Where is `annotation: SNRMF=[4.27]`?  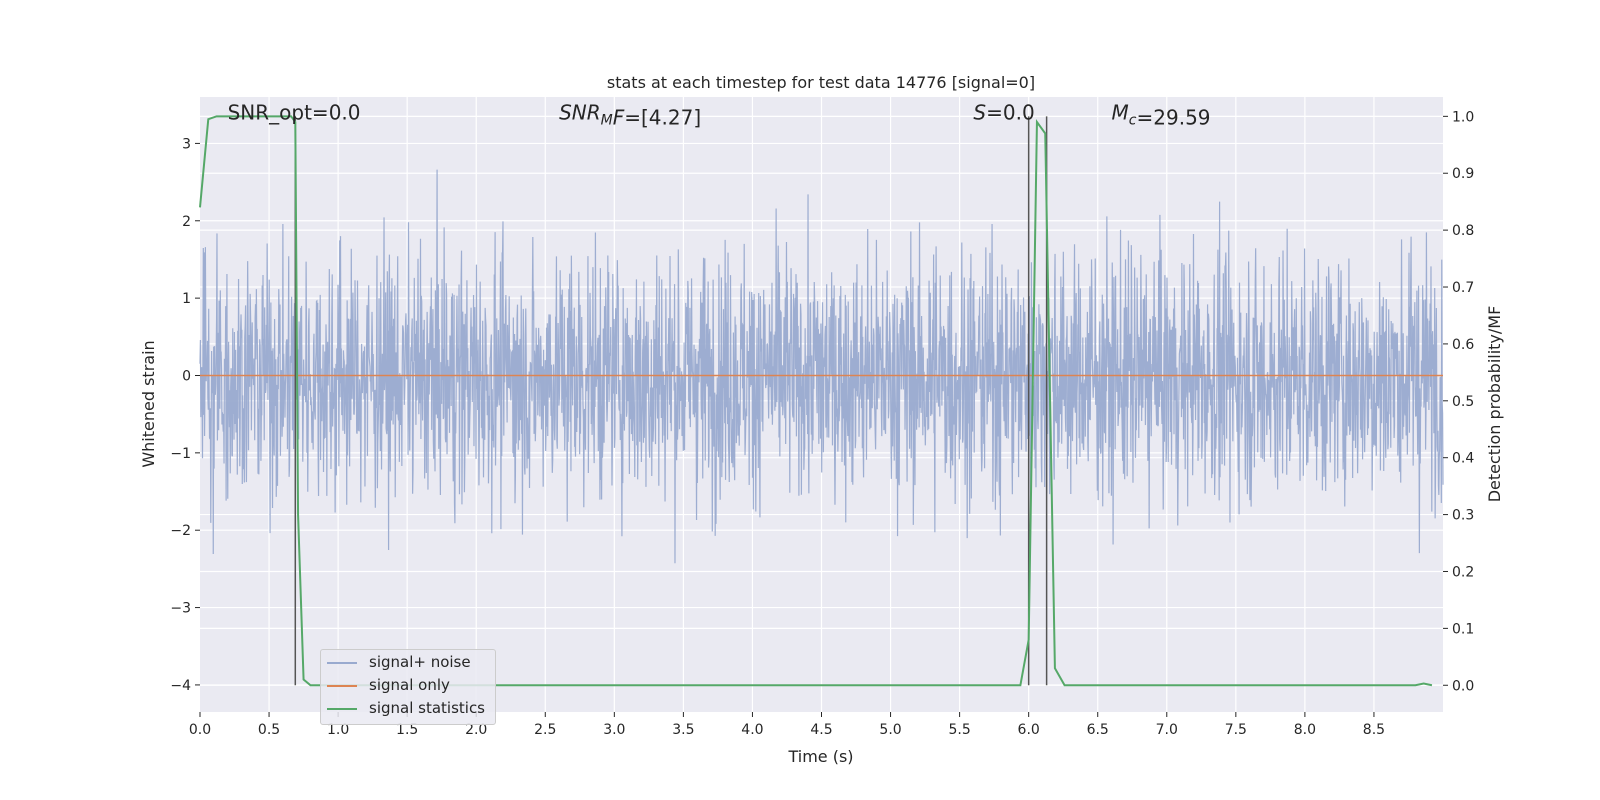
annotation: SNRMF=[4.27] is located at coordinates (630, 114).